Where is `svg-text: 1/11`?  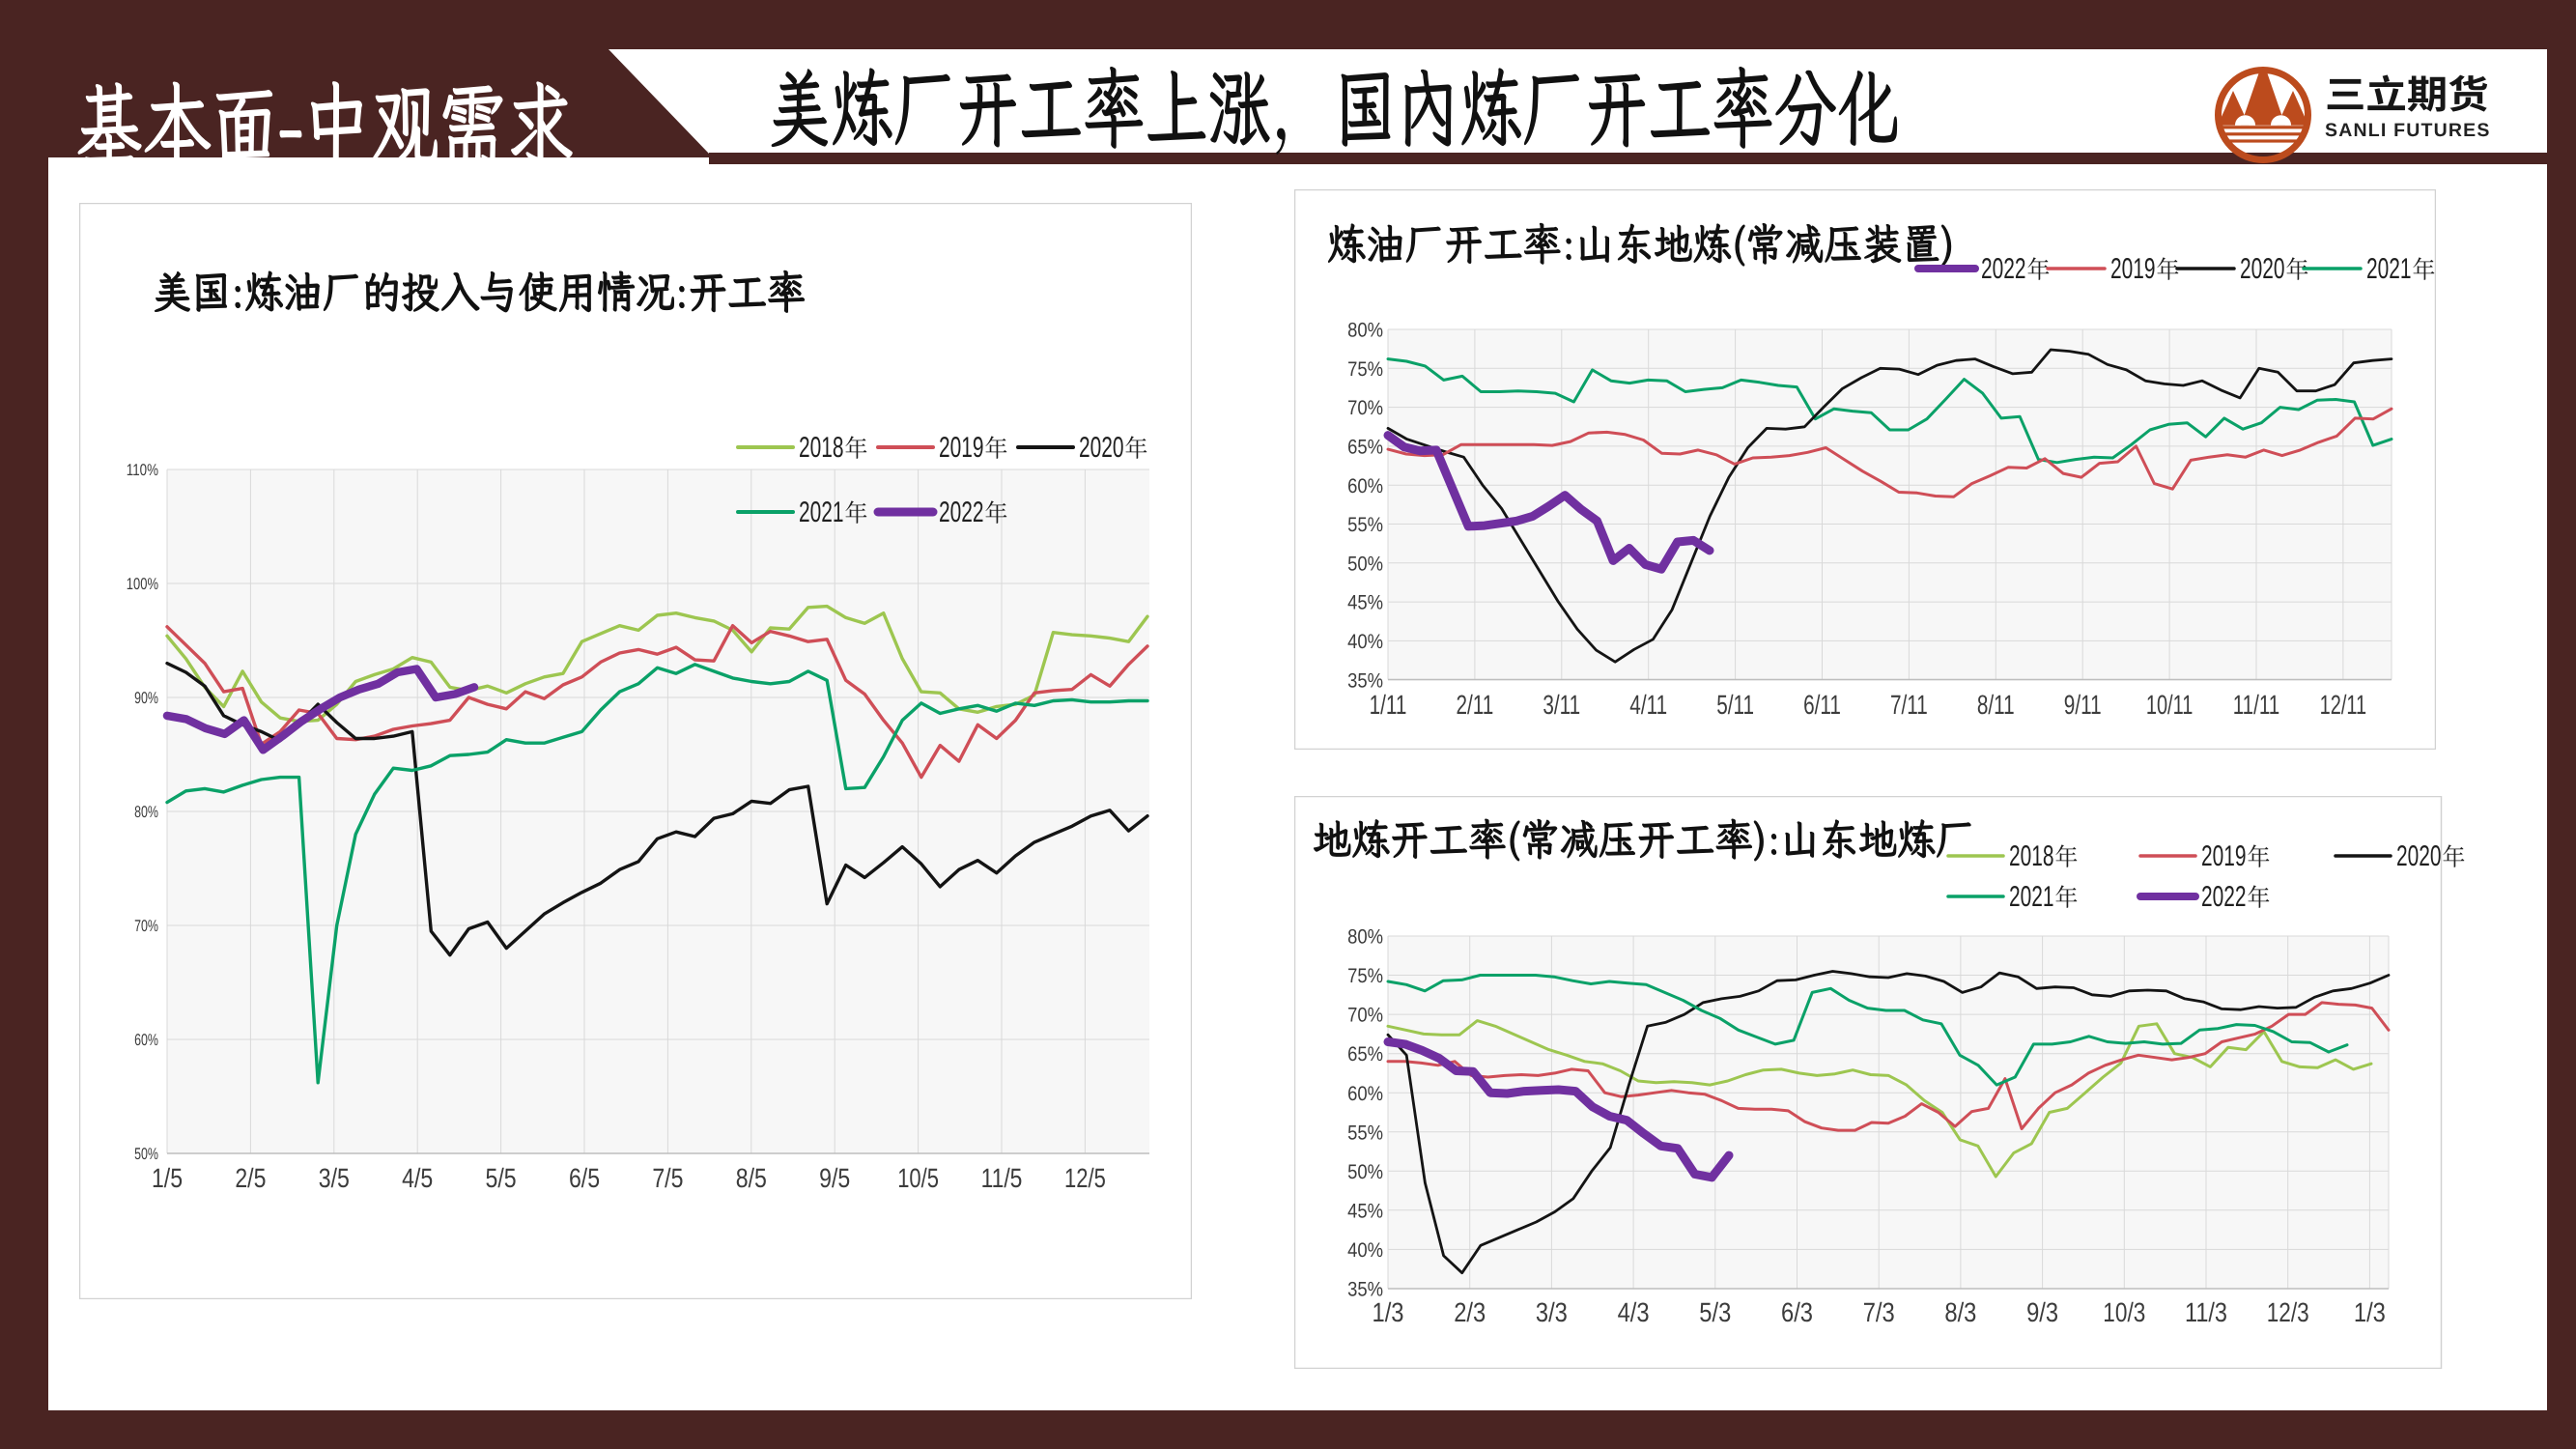 svg-text: 1/11 is located at coordinates (1388, 705).